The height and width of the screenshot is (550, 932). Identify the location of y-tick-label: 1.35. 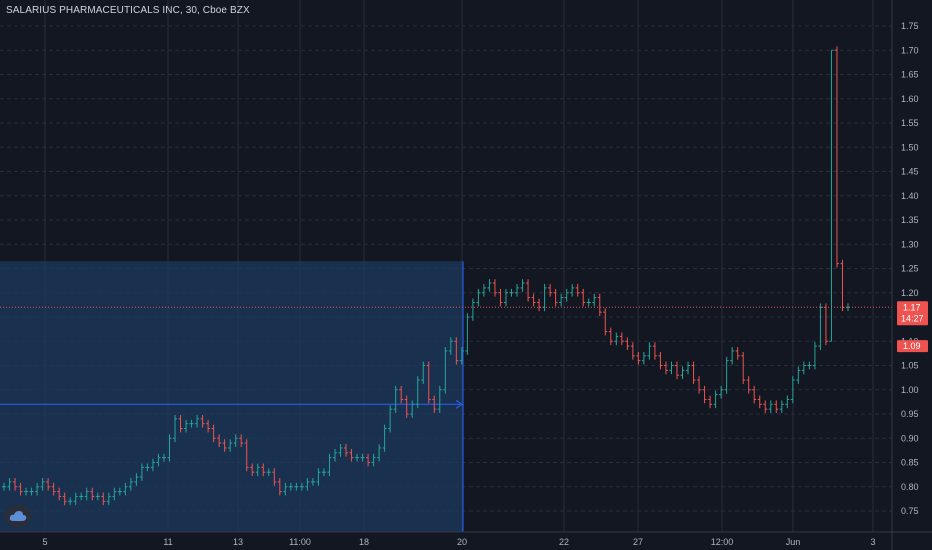
(910, 220).